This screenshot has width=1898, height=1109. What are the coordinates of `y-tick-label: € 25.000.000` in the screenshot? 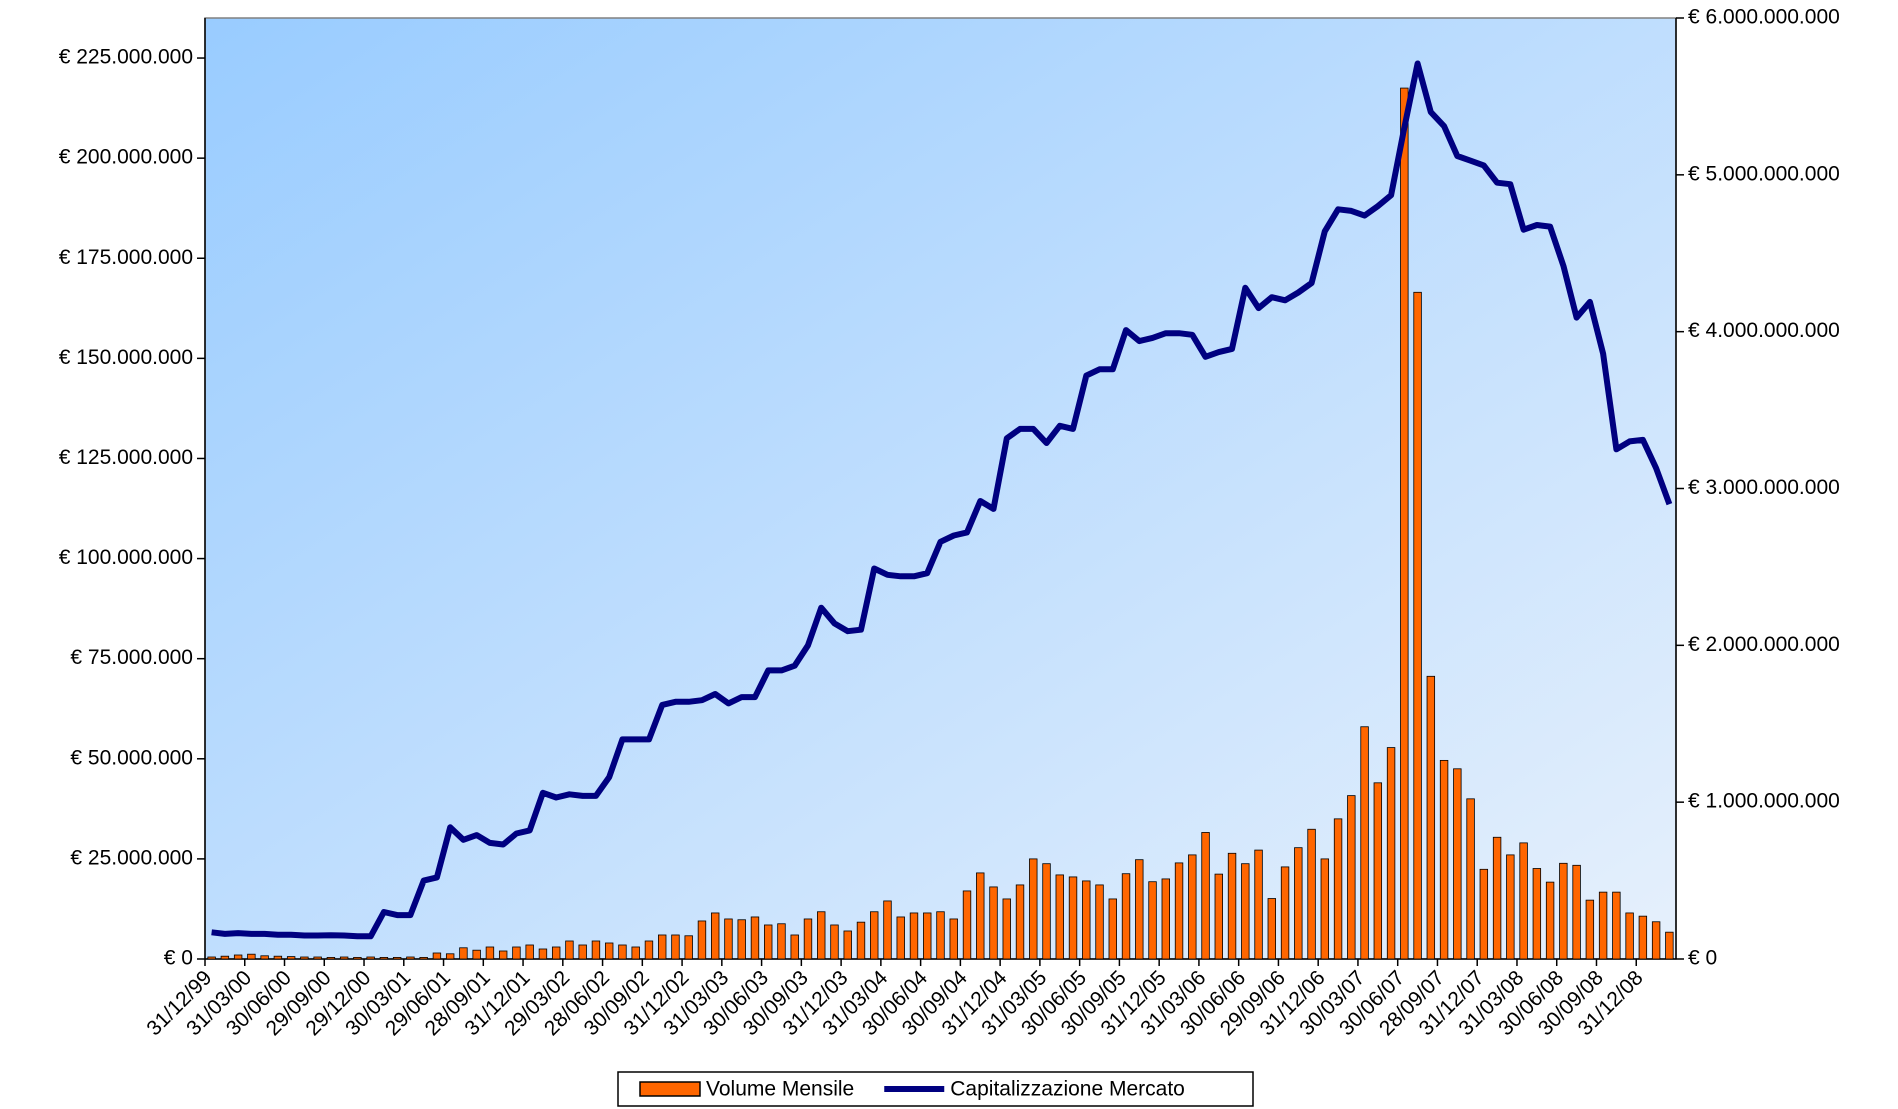 It's located at (131, 857).